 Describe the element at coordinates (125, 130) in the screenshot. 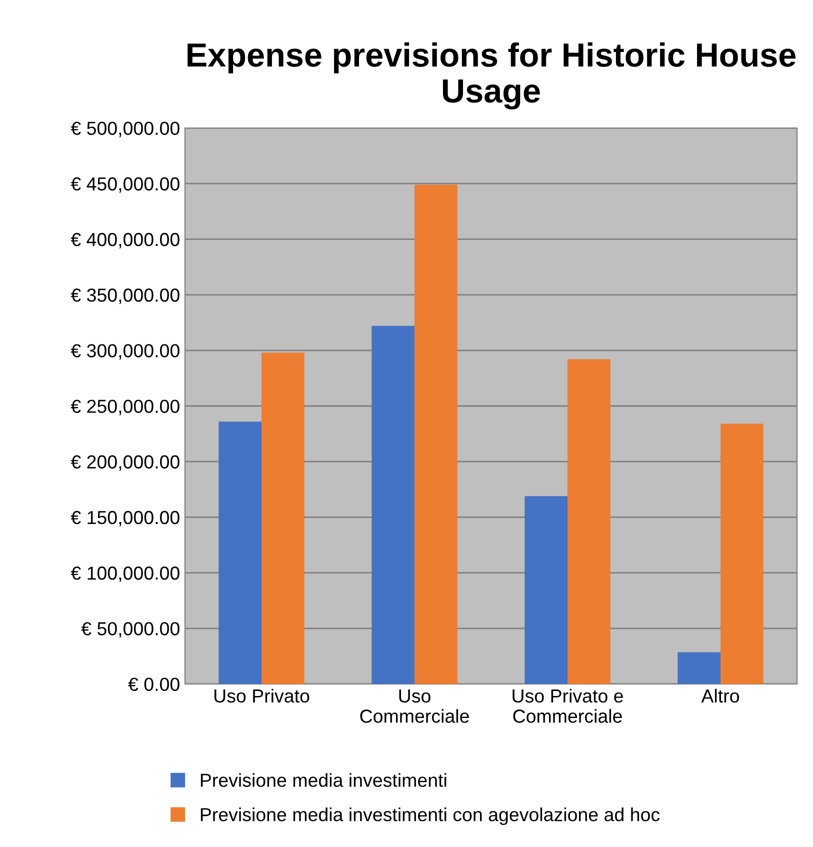

I see `y-tick-label: € 500,000.00` at that location.